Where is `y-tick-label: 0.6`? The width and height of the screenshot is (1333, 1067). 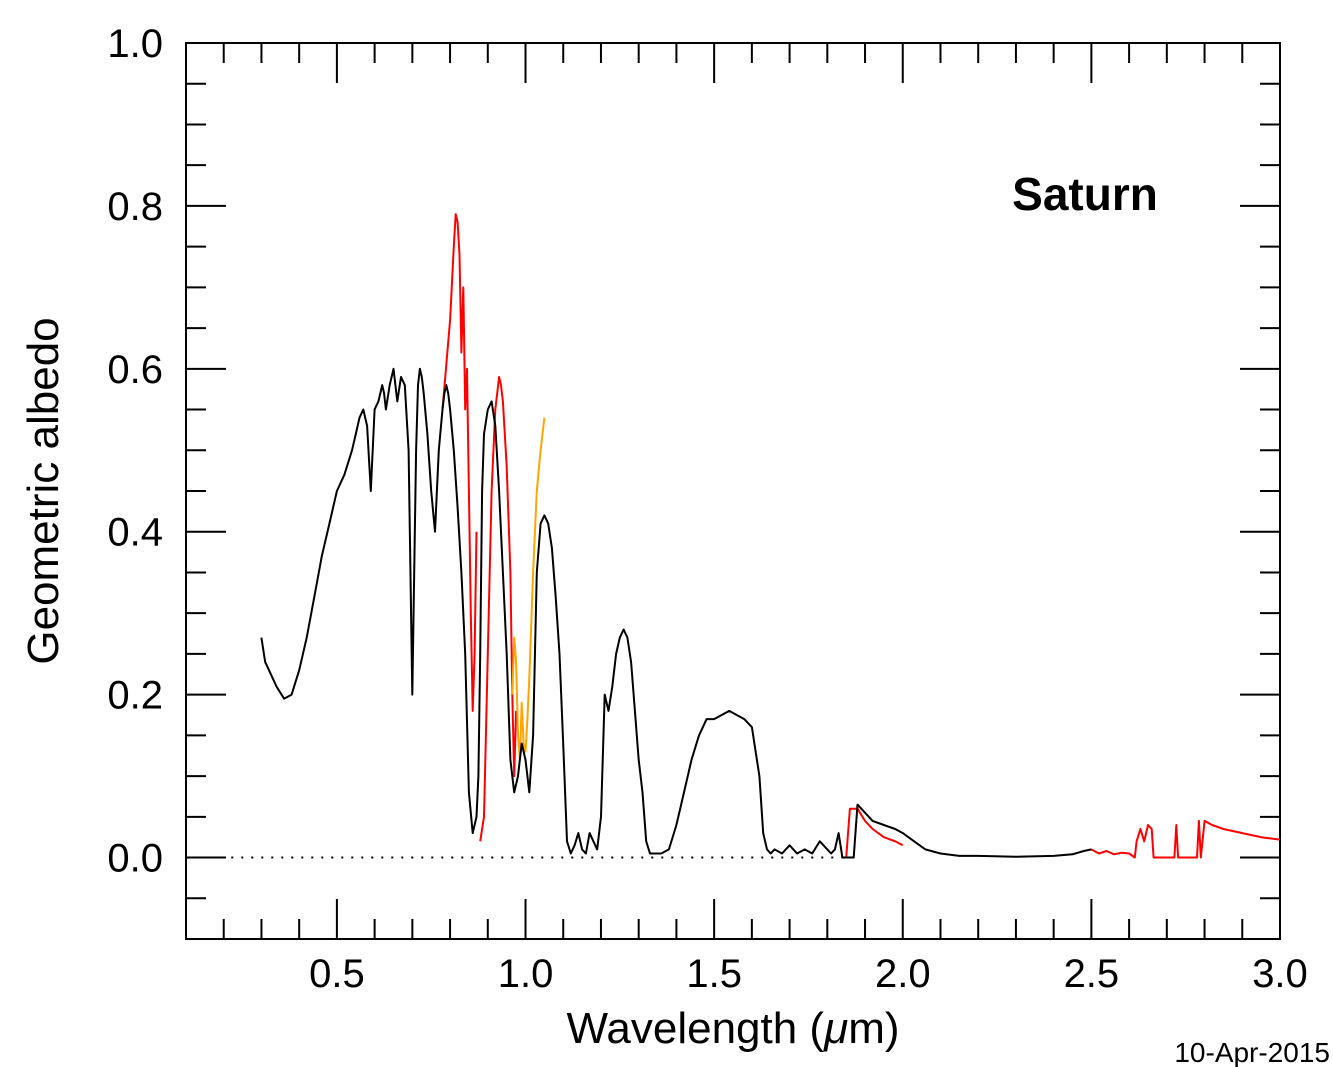
y-tick-label: 0.6 is located at coordinates (135, 370).